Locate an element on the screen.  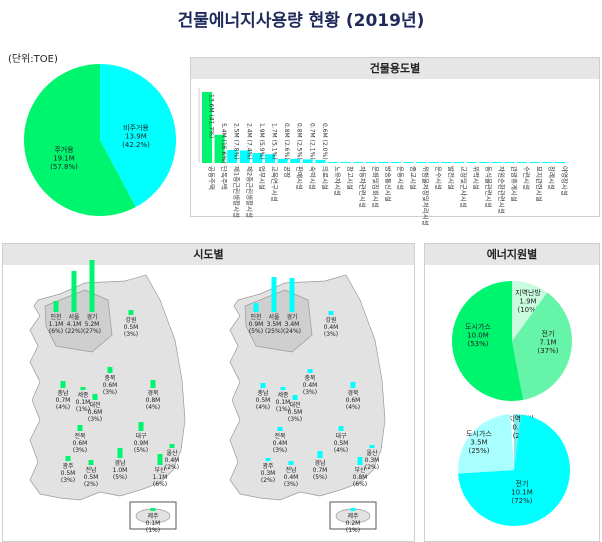
source-pie-2-slice-label: 10.1M is located at coordinates (522, 493).